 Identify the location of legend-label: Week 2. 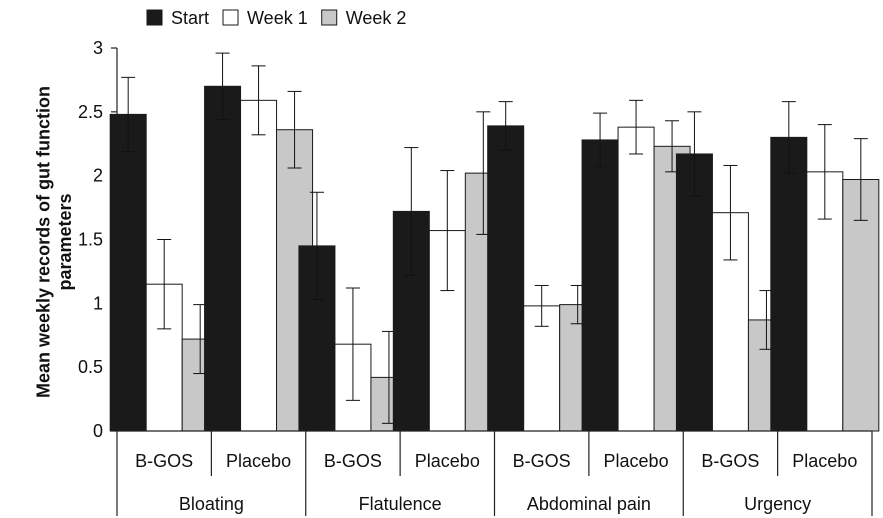
(376, 18).